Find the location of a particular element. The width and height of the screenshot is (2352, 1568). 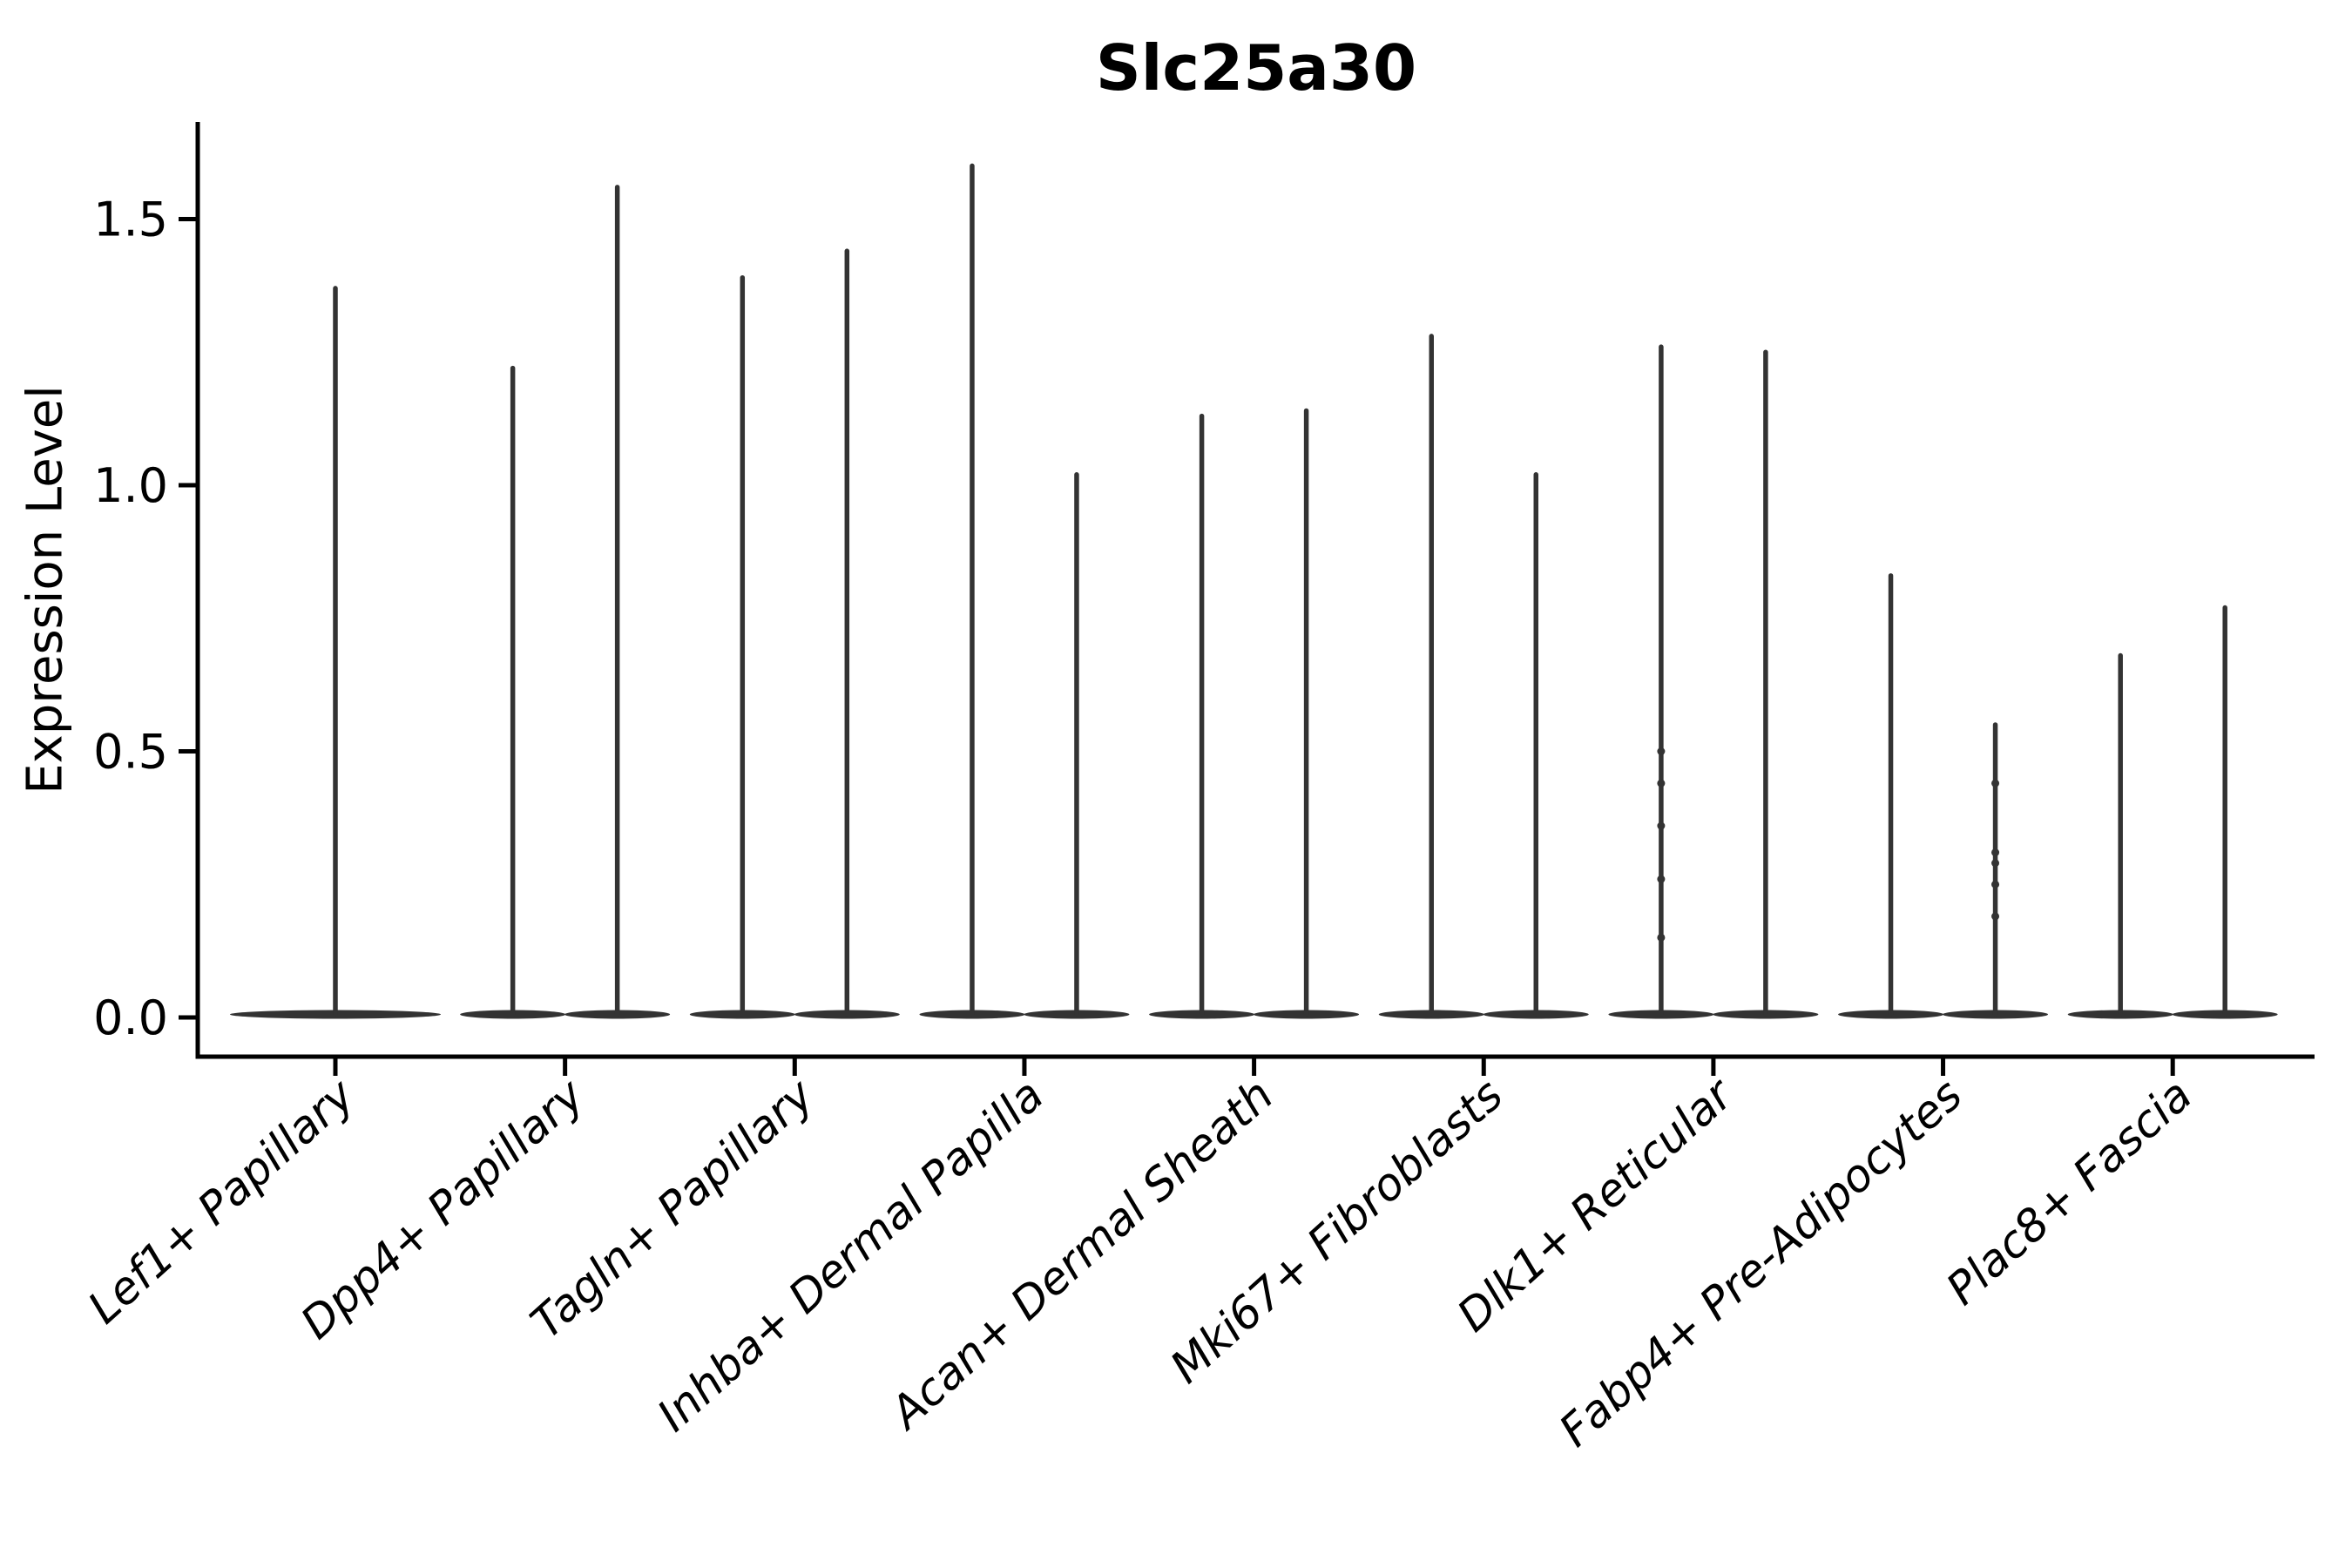

x-tick-label: Inhba+ Dermal Papilla is located at coordinates (851, 1256).